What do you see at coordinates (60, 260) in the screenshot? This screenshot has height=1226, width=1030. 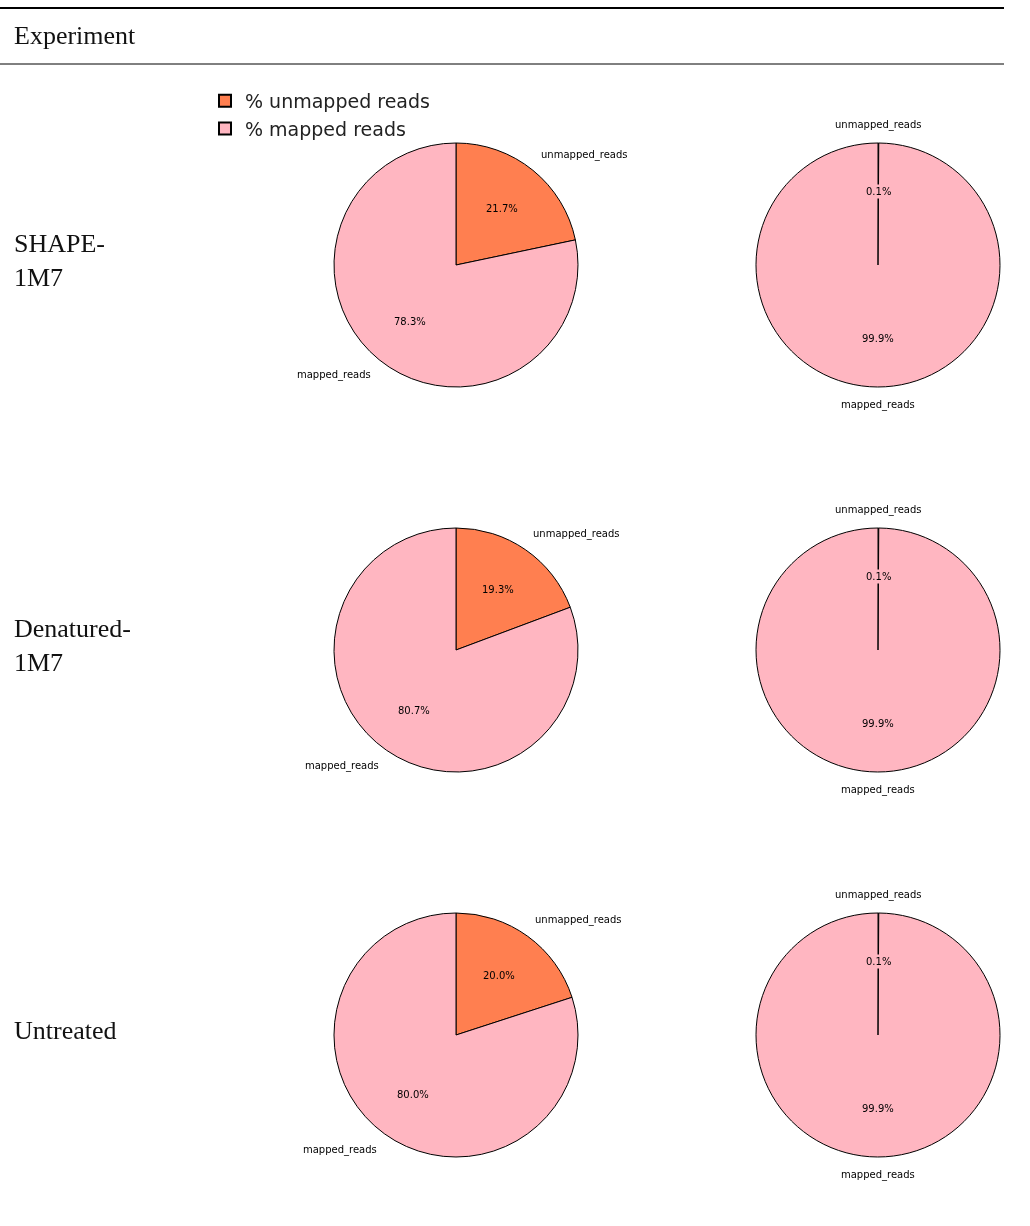 I see `text: SHAPE- 1M7` at bounding box center [60, 260].